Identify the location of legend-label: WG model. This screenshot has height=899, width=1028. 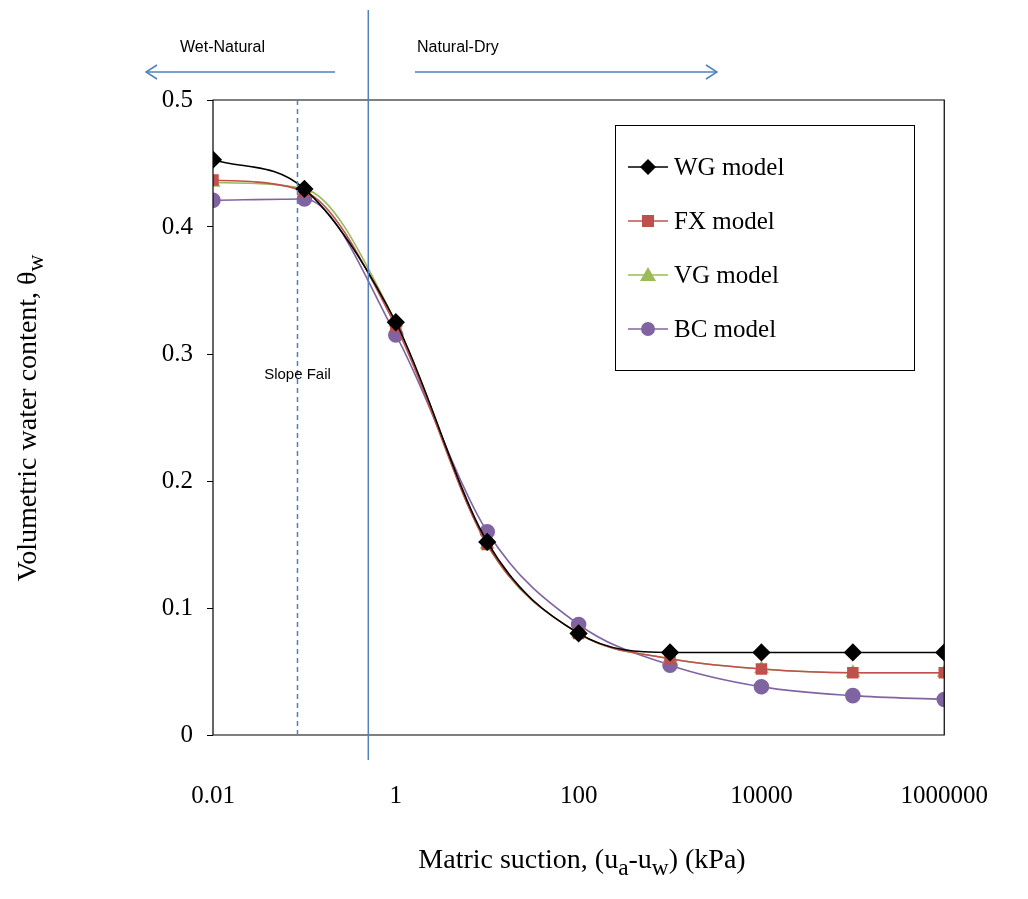
(729, 167).